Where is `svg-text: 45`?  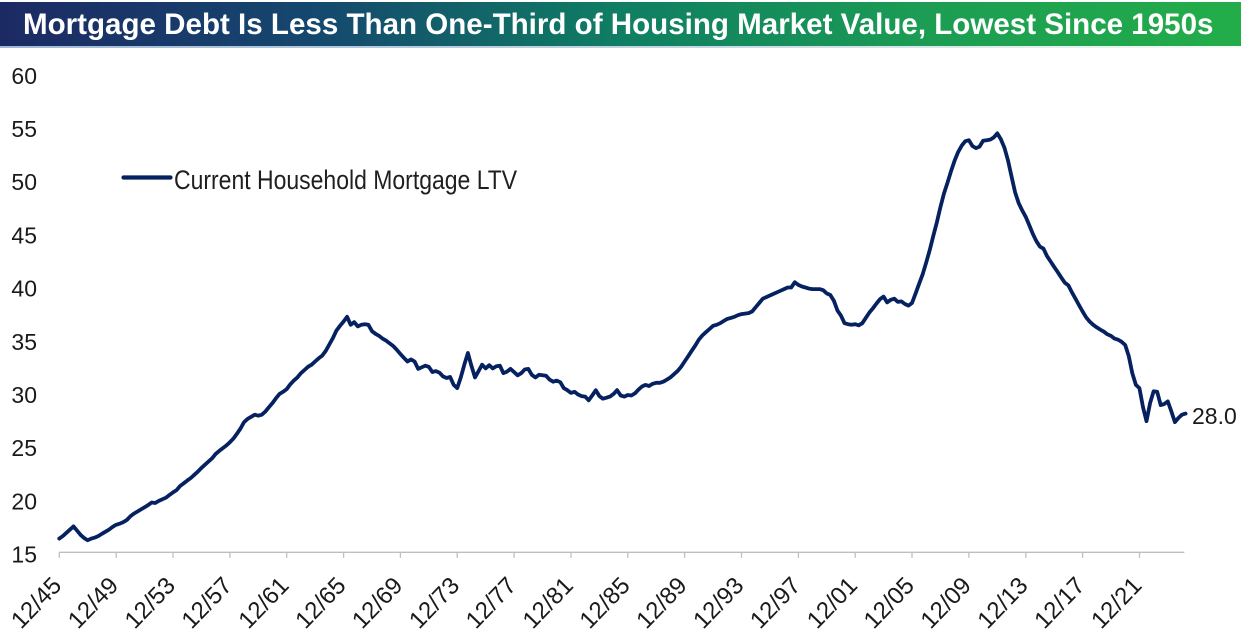
svg-text: 45 is located at coordinates (24, 235).